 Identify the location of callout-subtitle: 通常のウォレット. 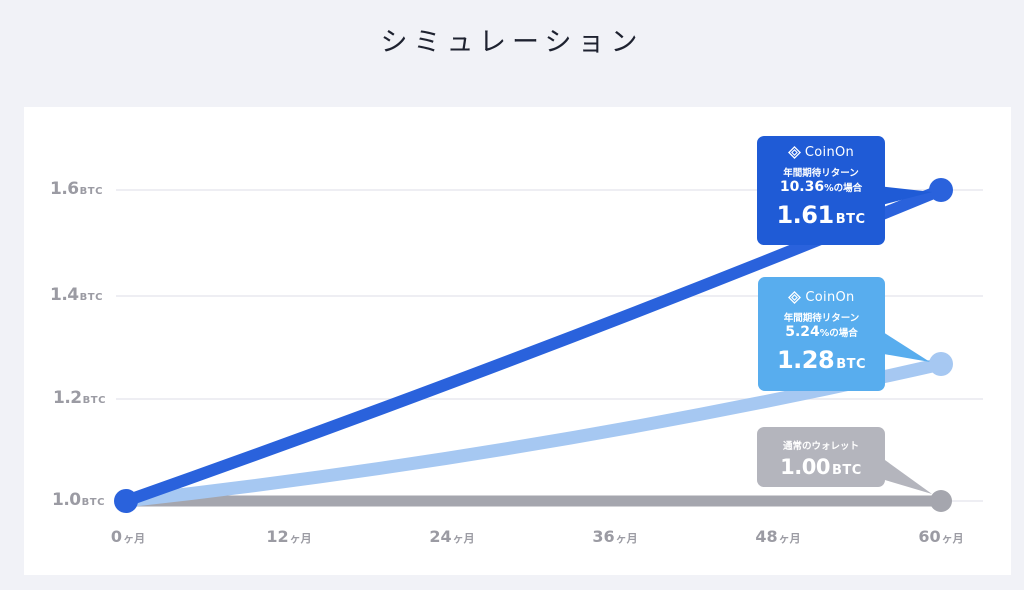
(820, 446).